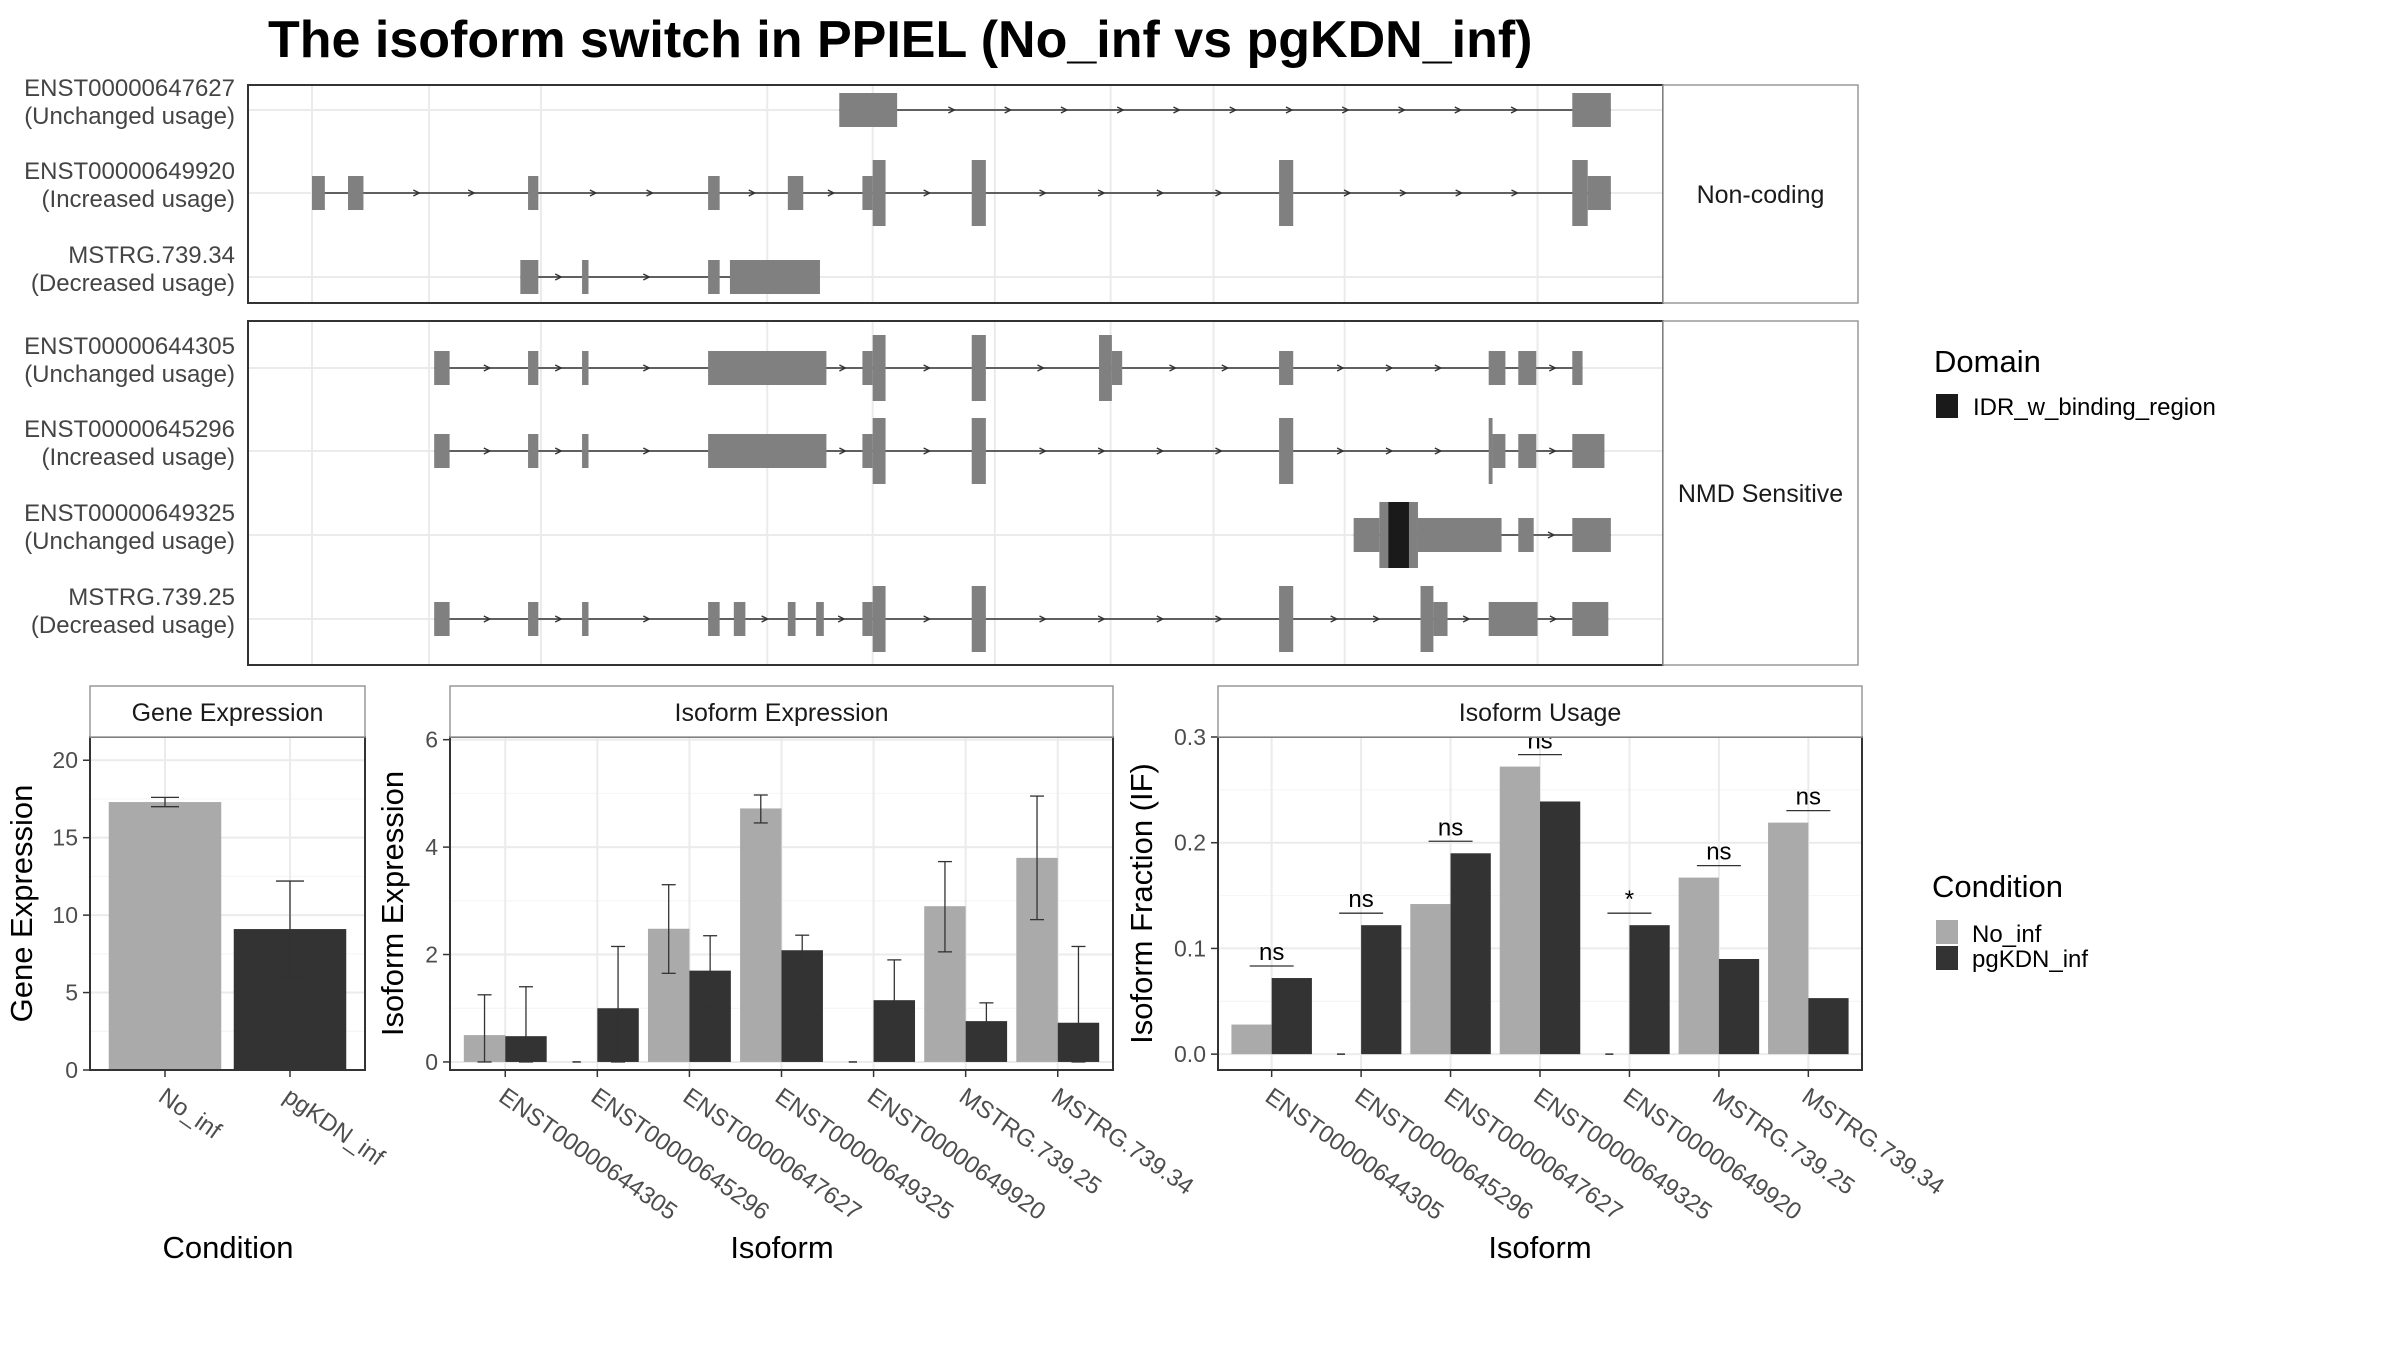 The image size is (2400, 1350). I want to click on y-tick-label: 0.3, so click(1190, 737).